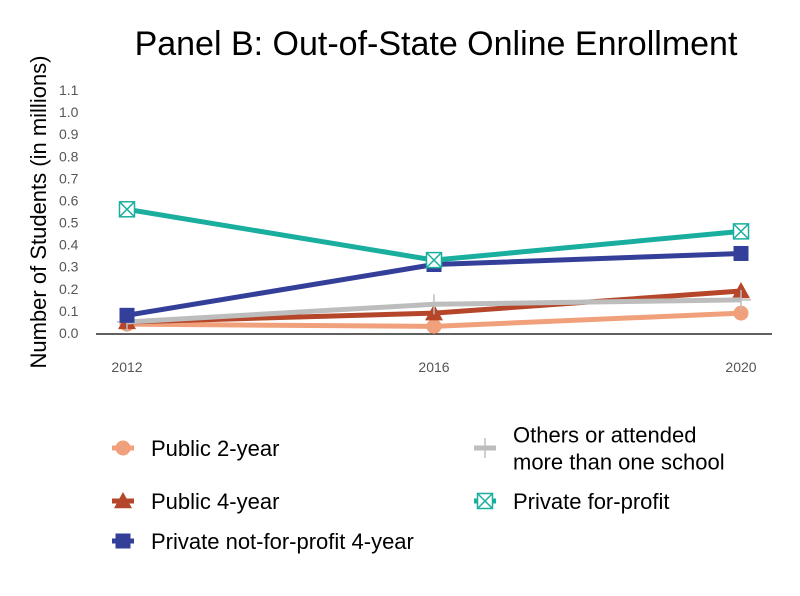  Describe the element at coordinates (436, 44) in the screenshot. I see `chart-title: Panel B: Out-of-State Online Enrollment` at that location.